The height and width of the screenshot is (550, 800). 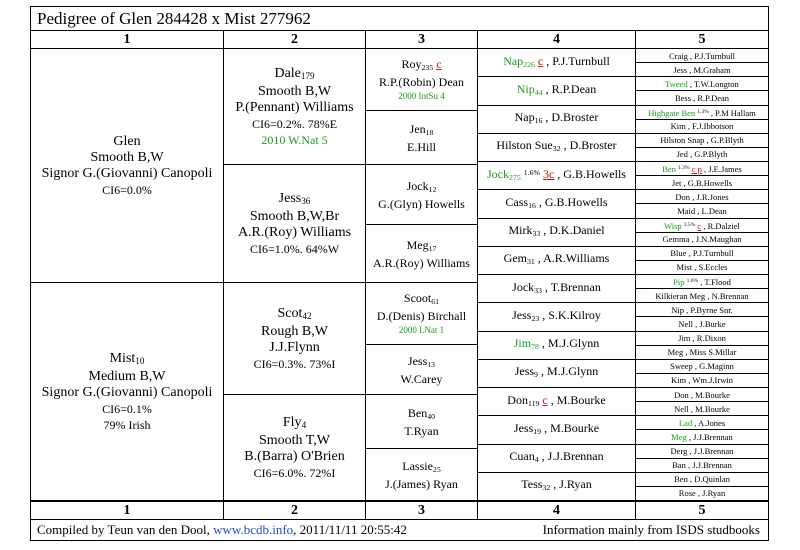 I want to click on gen5-entry: Don , M.Bourke, so click(x=702, y=395).